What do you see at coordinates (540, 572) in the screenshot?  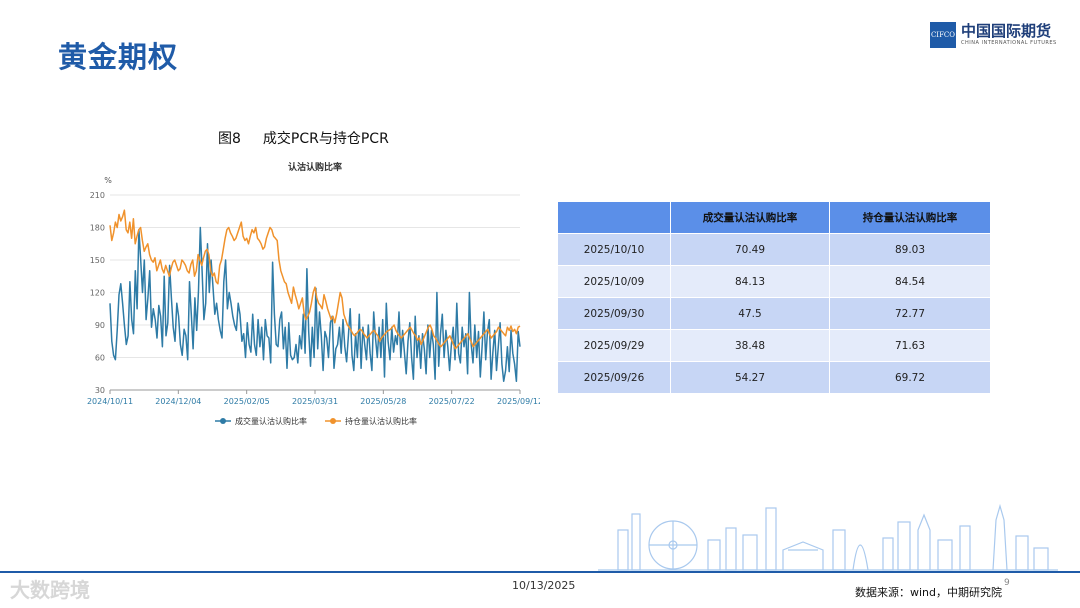 I see `footer-divider` at bounding box center [540, 572].